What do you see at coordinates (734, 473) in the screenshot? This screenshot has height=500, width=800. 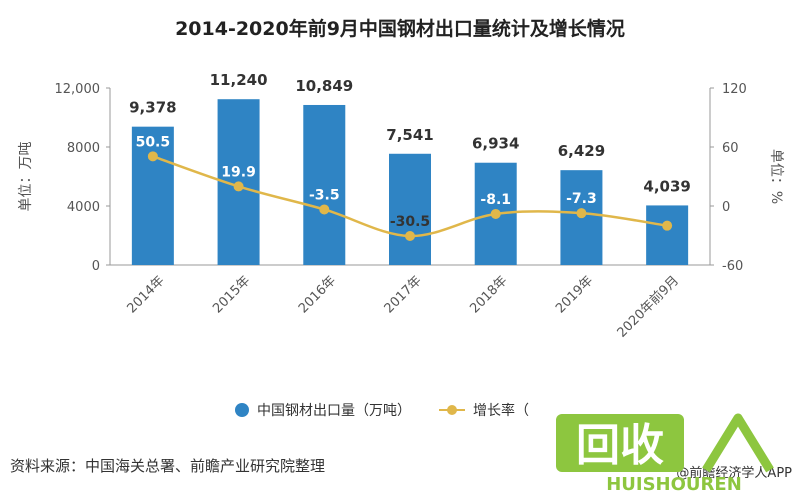 I see `credit-note: @前瞻经济学人APP` at bounding box center [734, 473].